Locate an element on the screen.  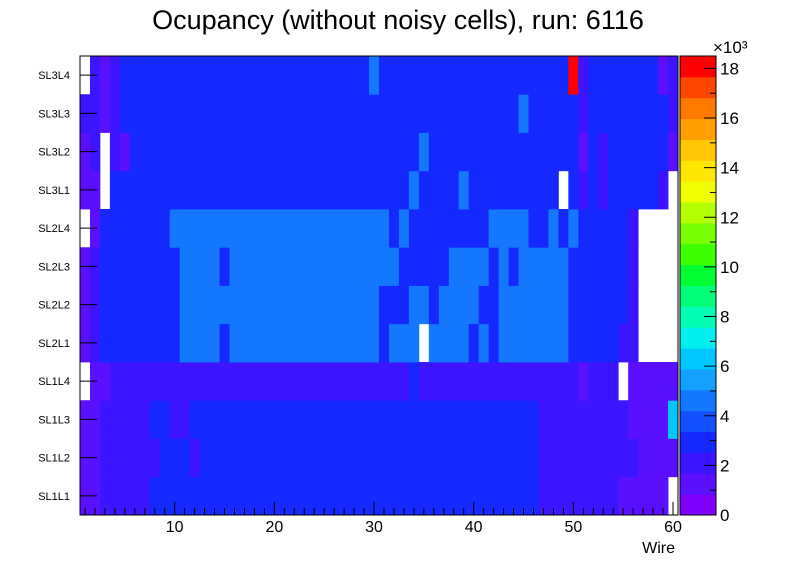
palette-tick-label: 8 is located at coordinates (724, 317).